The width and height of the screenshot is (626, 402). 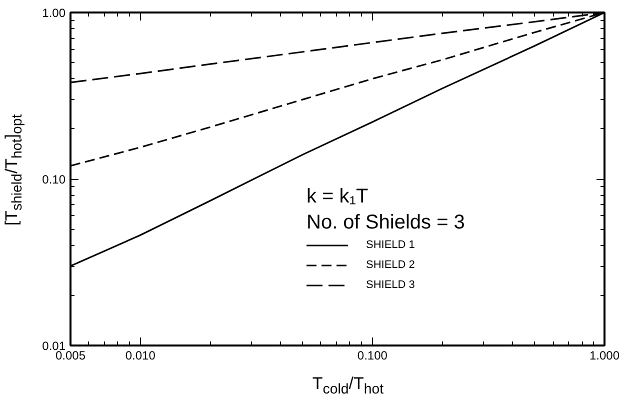 I want to click on annotation: No. of Shields = 3, so click(x=385, y=223).